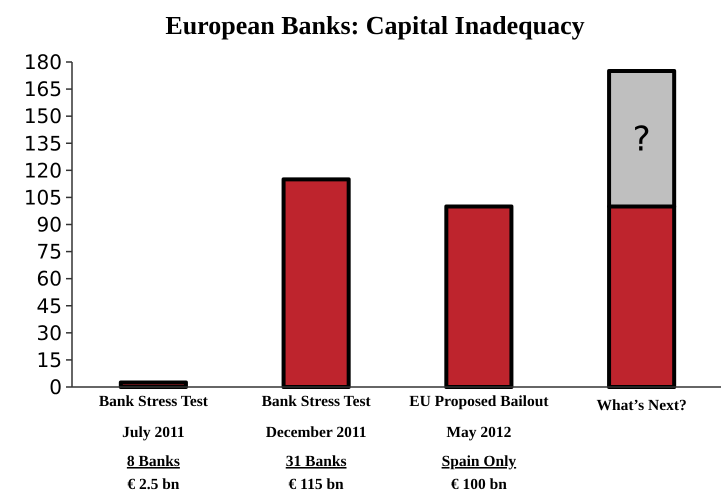  What do you see at coordinates (43, 89) in the screenshot?
I see `y-tick-label: 165` at bounding box center [43, 89].